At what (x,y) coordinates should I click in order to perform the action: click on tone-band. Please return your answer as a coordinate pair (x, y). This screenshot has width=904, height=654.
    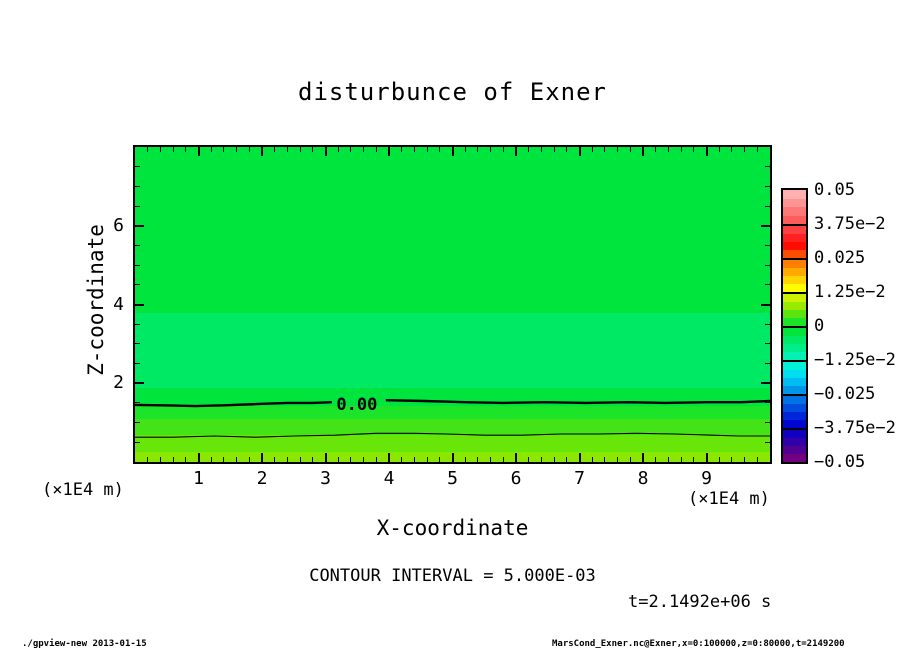
    Looking at the image, I should click on (452, 413).